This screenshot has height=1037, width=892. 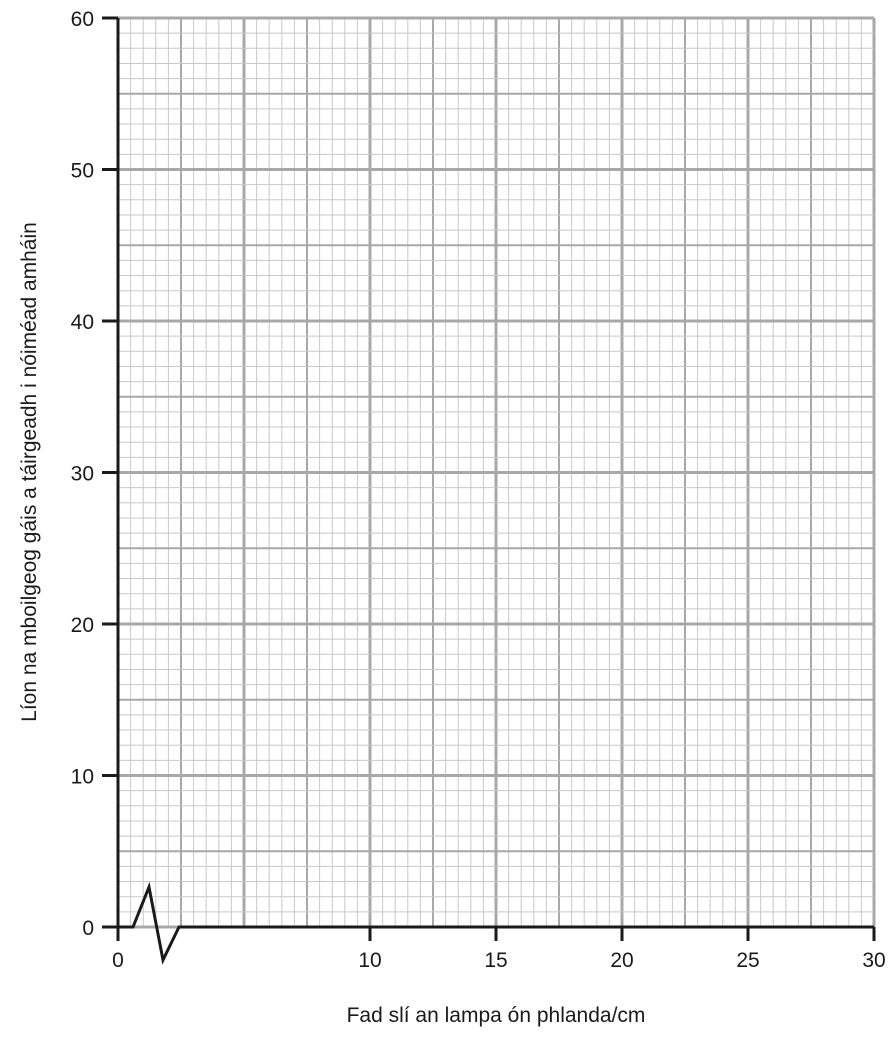 I want to click on y-tick-label: 30, so click(x=82, y=474).